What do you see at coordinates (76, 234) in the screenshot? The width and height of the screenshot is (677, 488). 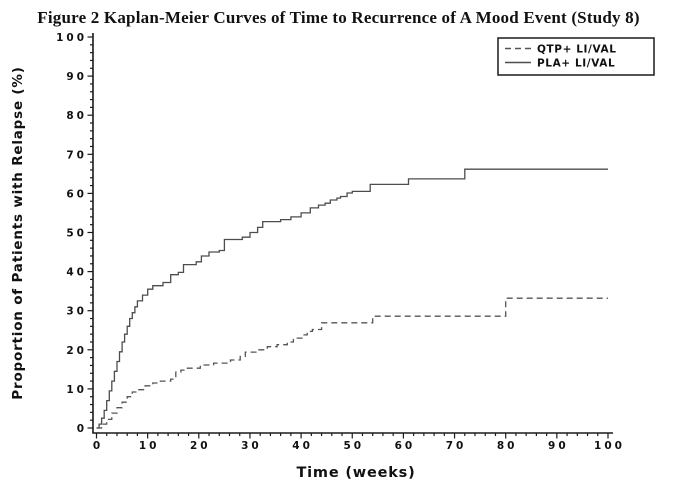 I see `y-tick-label: 50` at bounding box center [76, 234].